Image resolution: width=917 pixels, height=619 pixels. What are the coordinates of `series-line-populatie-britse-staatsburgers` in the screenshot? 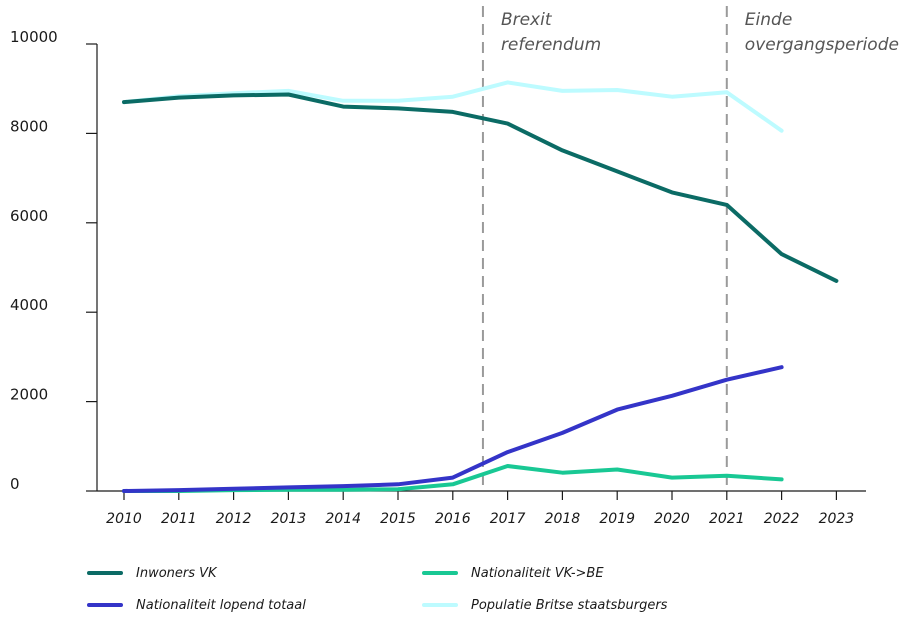 It's located at (453, 106).